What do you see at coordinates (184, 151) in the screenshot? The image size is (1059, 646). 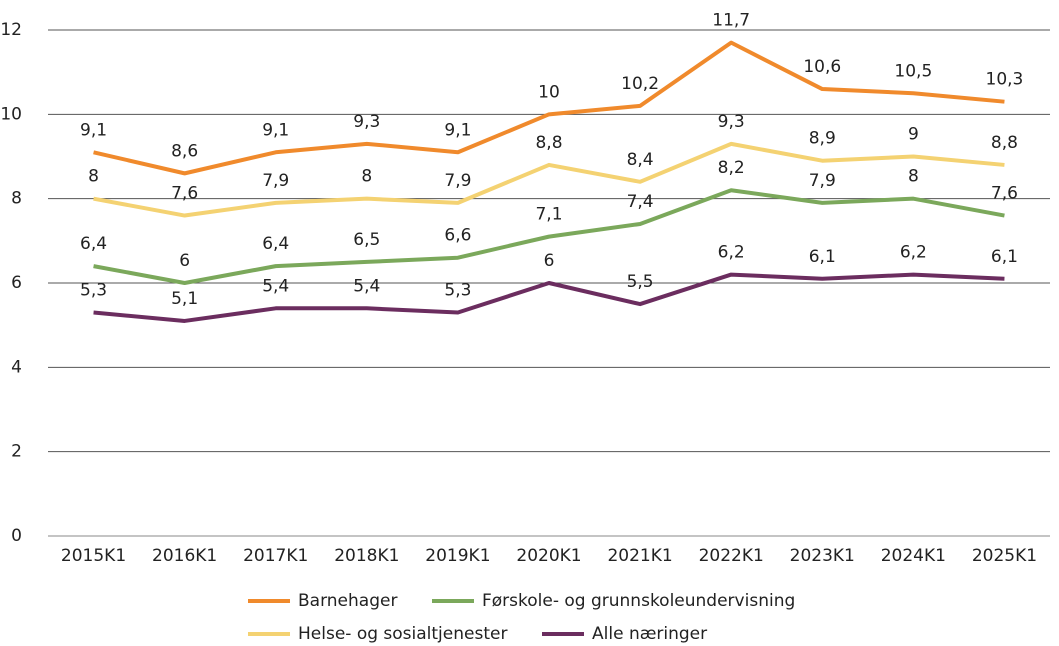 I see `data-label: 8,6` at bounding box center [184, 151].